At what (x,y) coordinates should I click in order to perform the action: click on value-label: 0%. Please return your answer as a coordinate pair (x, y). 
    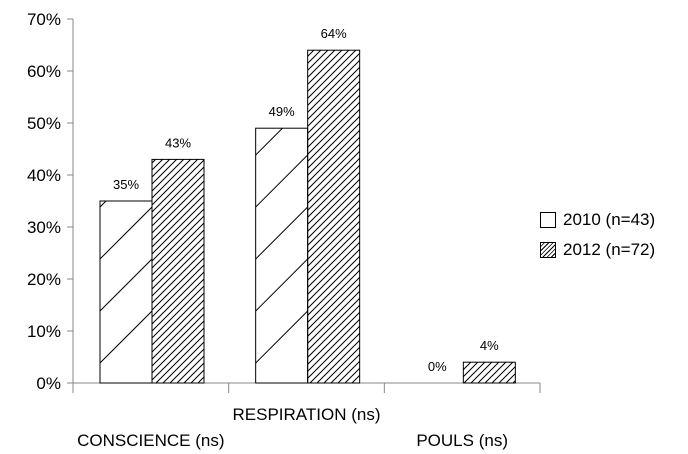
    Looking at the image, I should click on (437, 366).